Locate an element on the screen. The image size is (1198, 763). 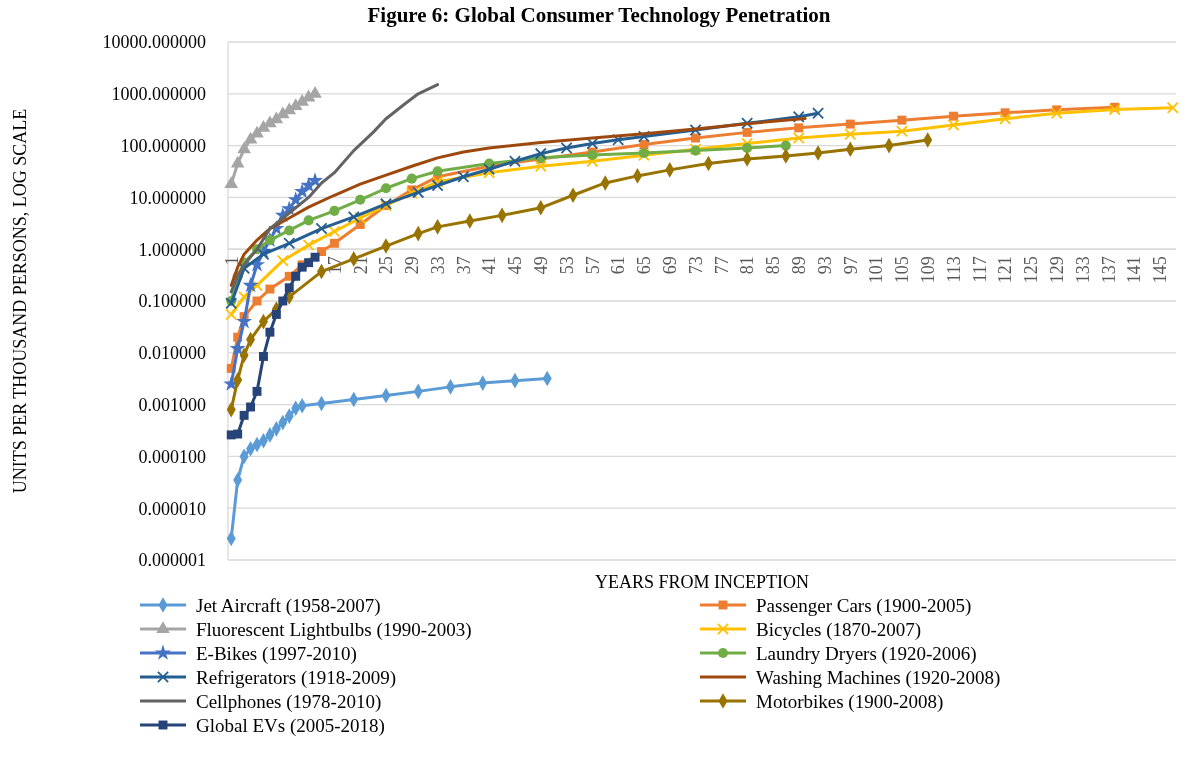
x-tick-label: 85 is located at coordinates (773, 265).